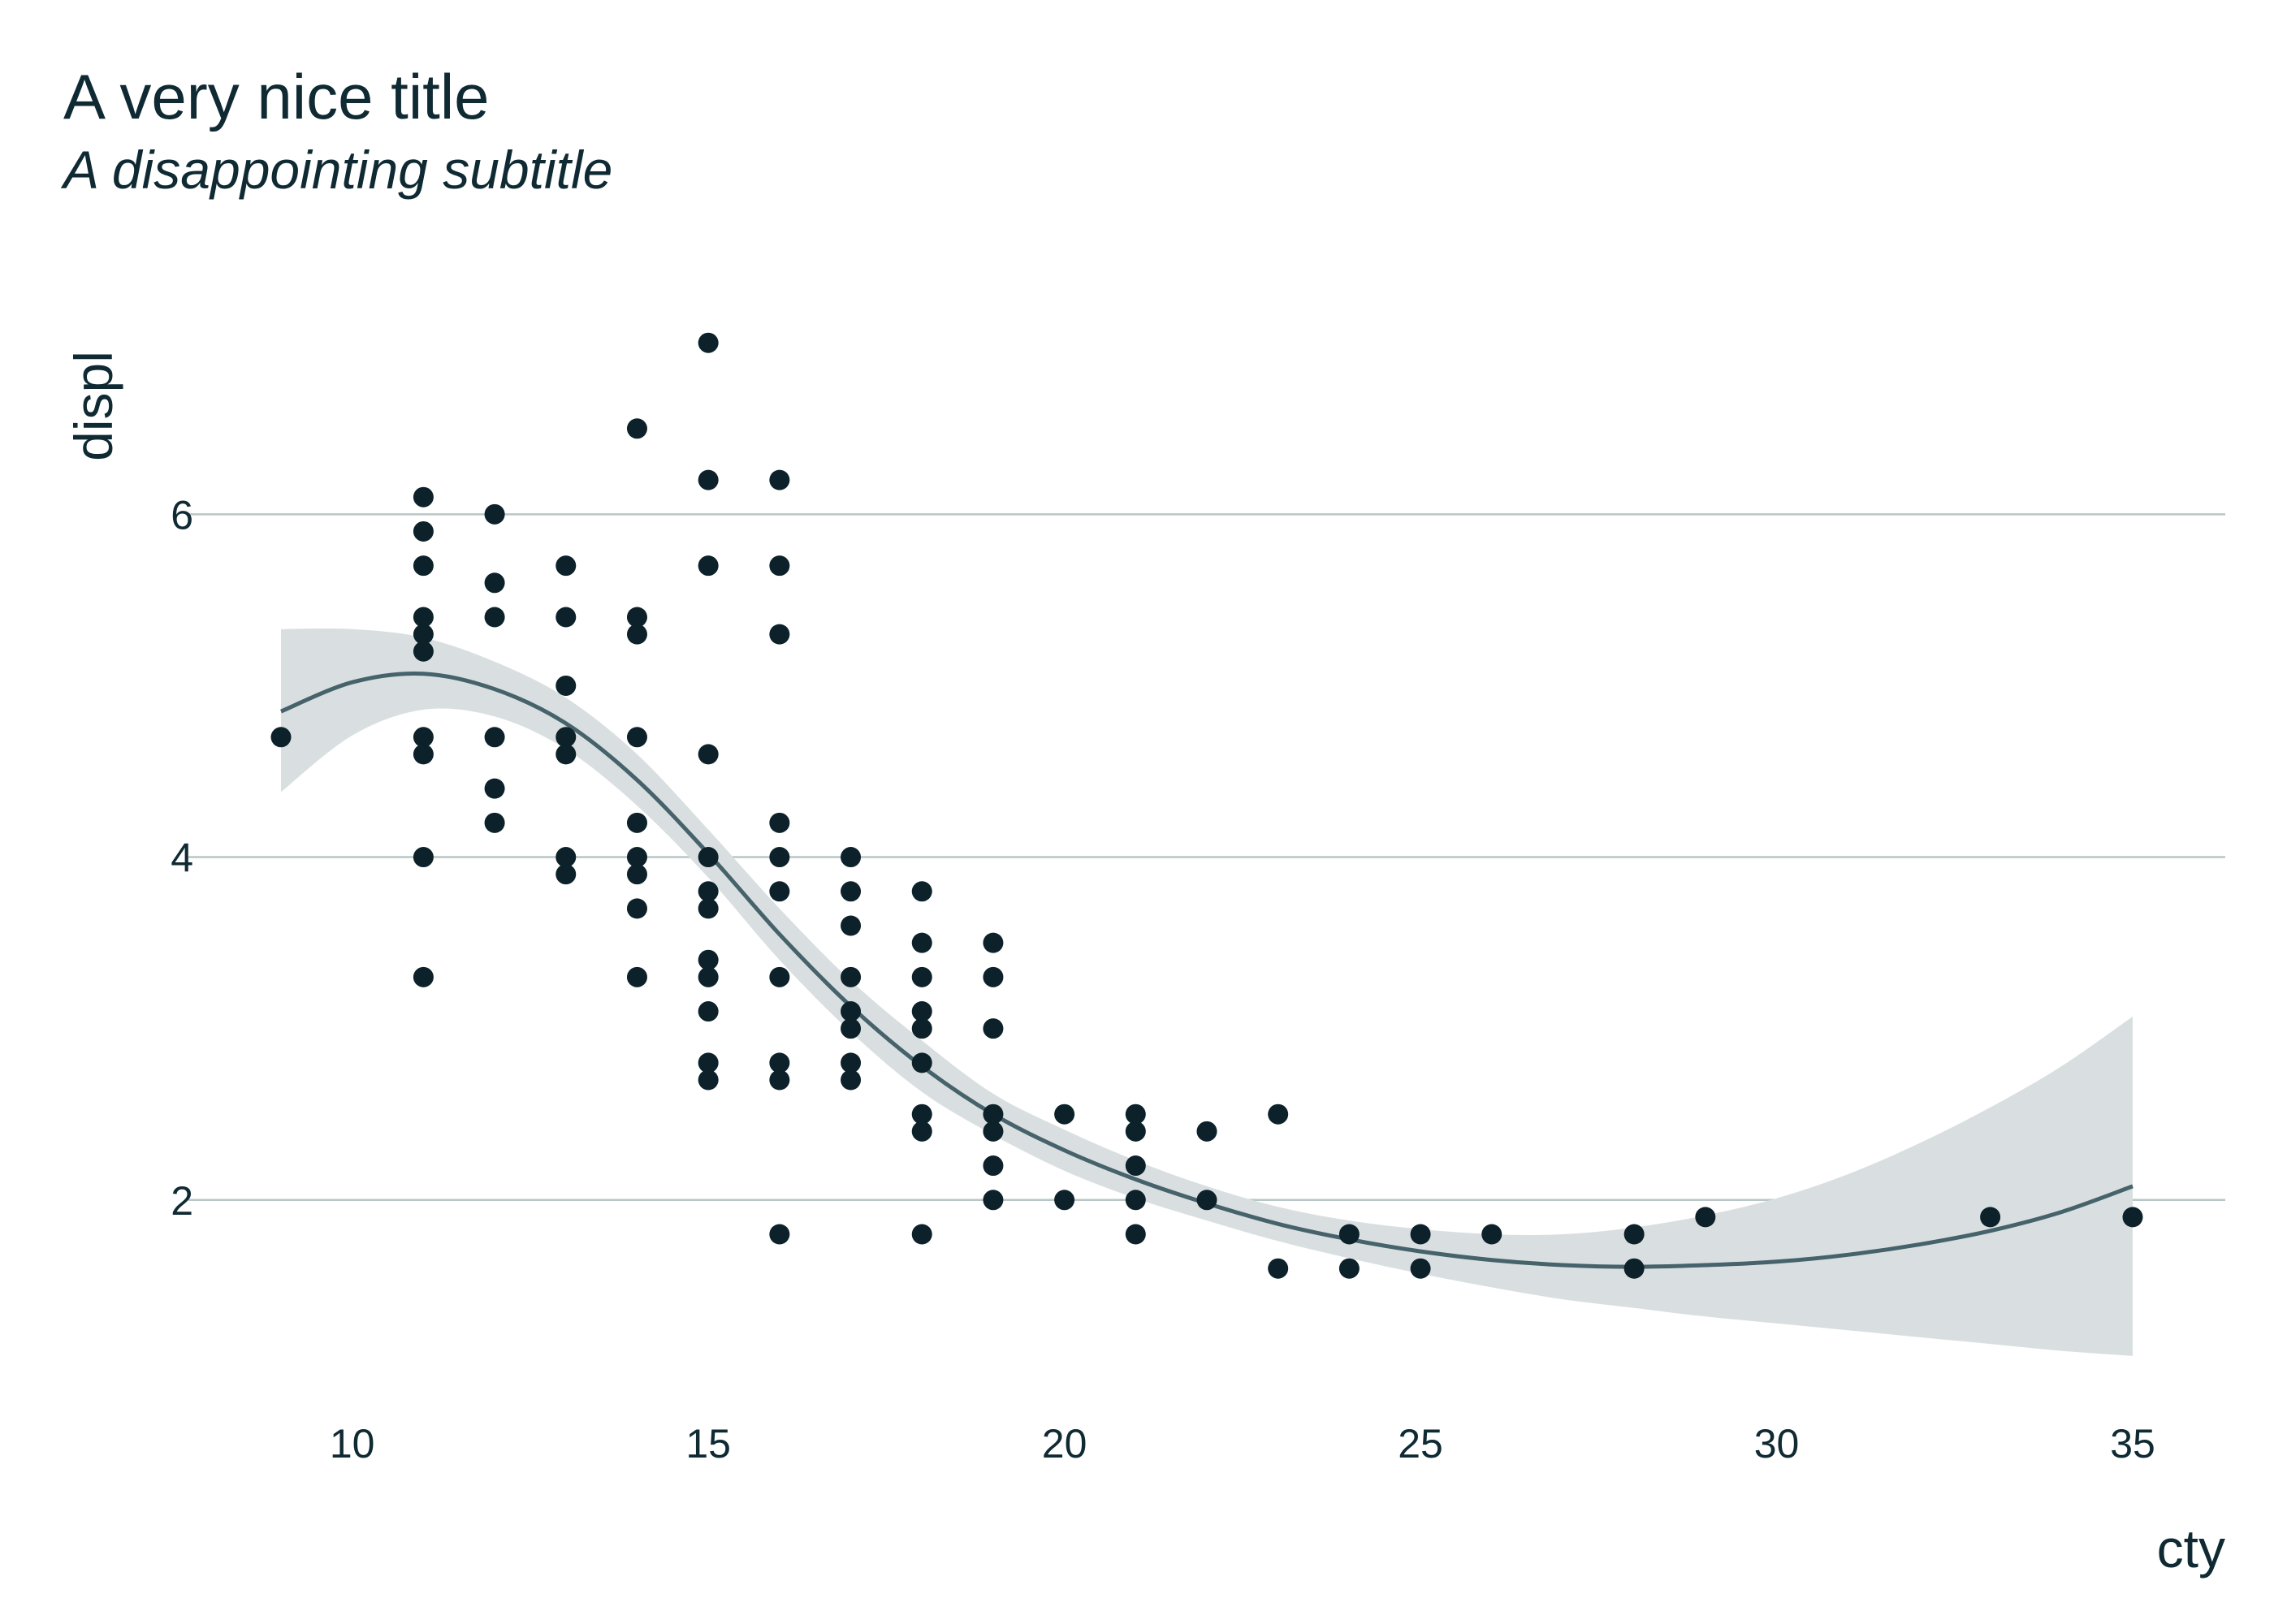 Image resolution: width=2274 pixels, height=1624 pixels. I want to click on y-tick-label: 2, so click(182, 1201).